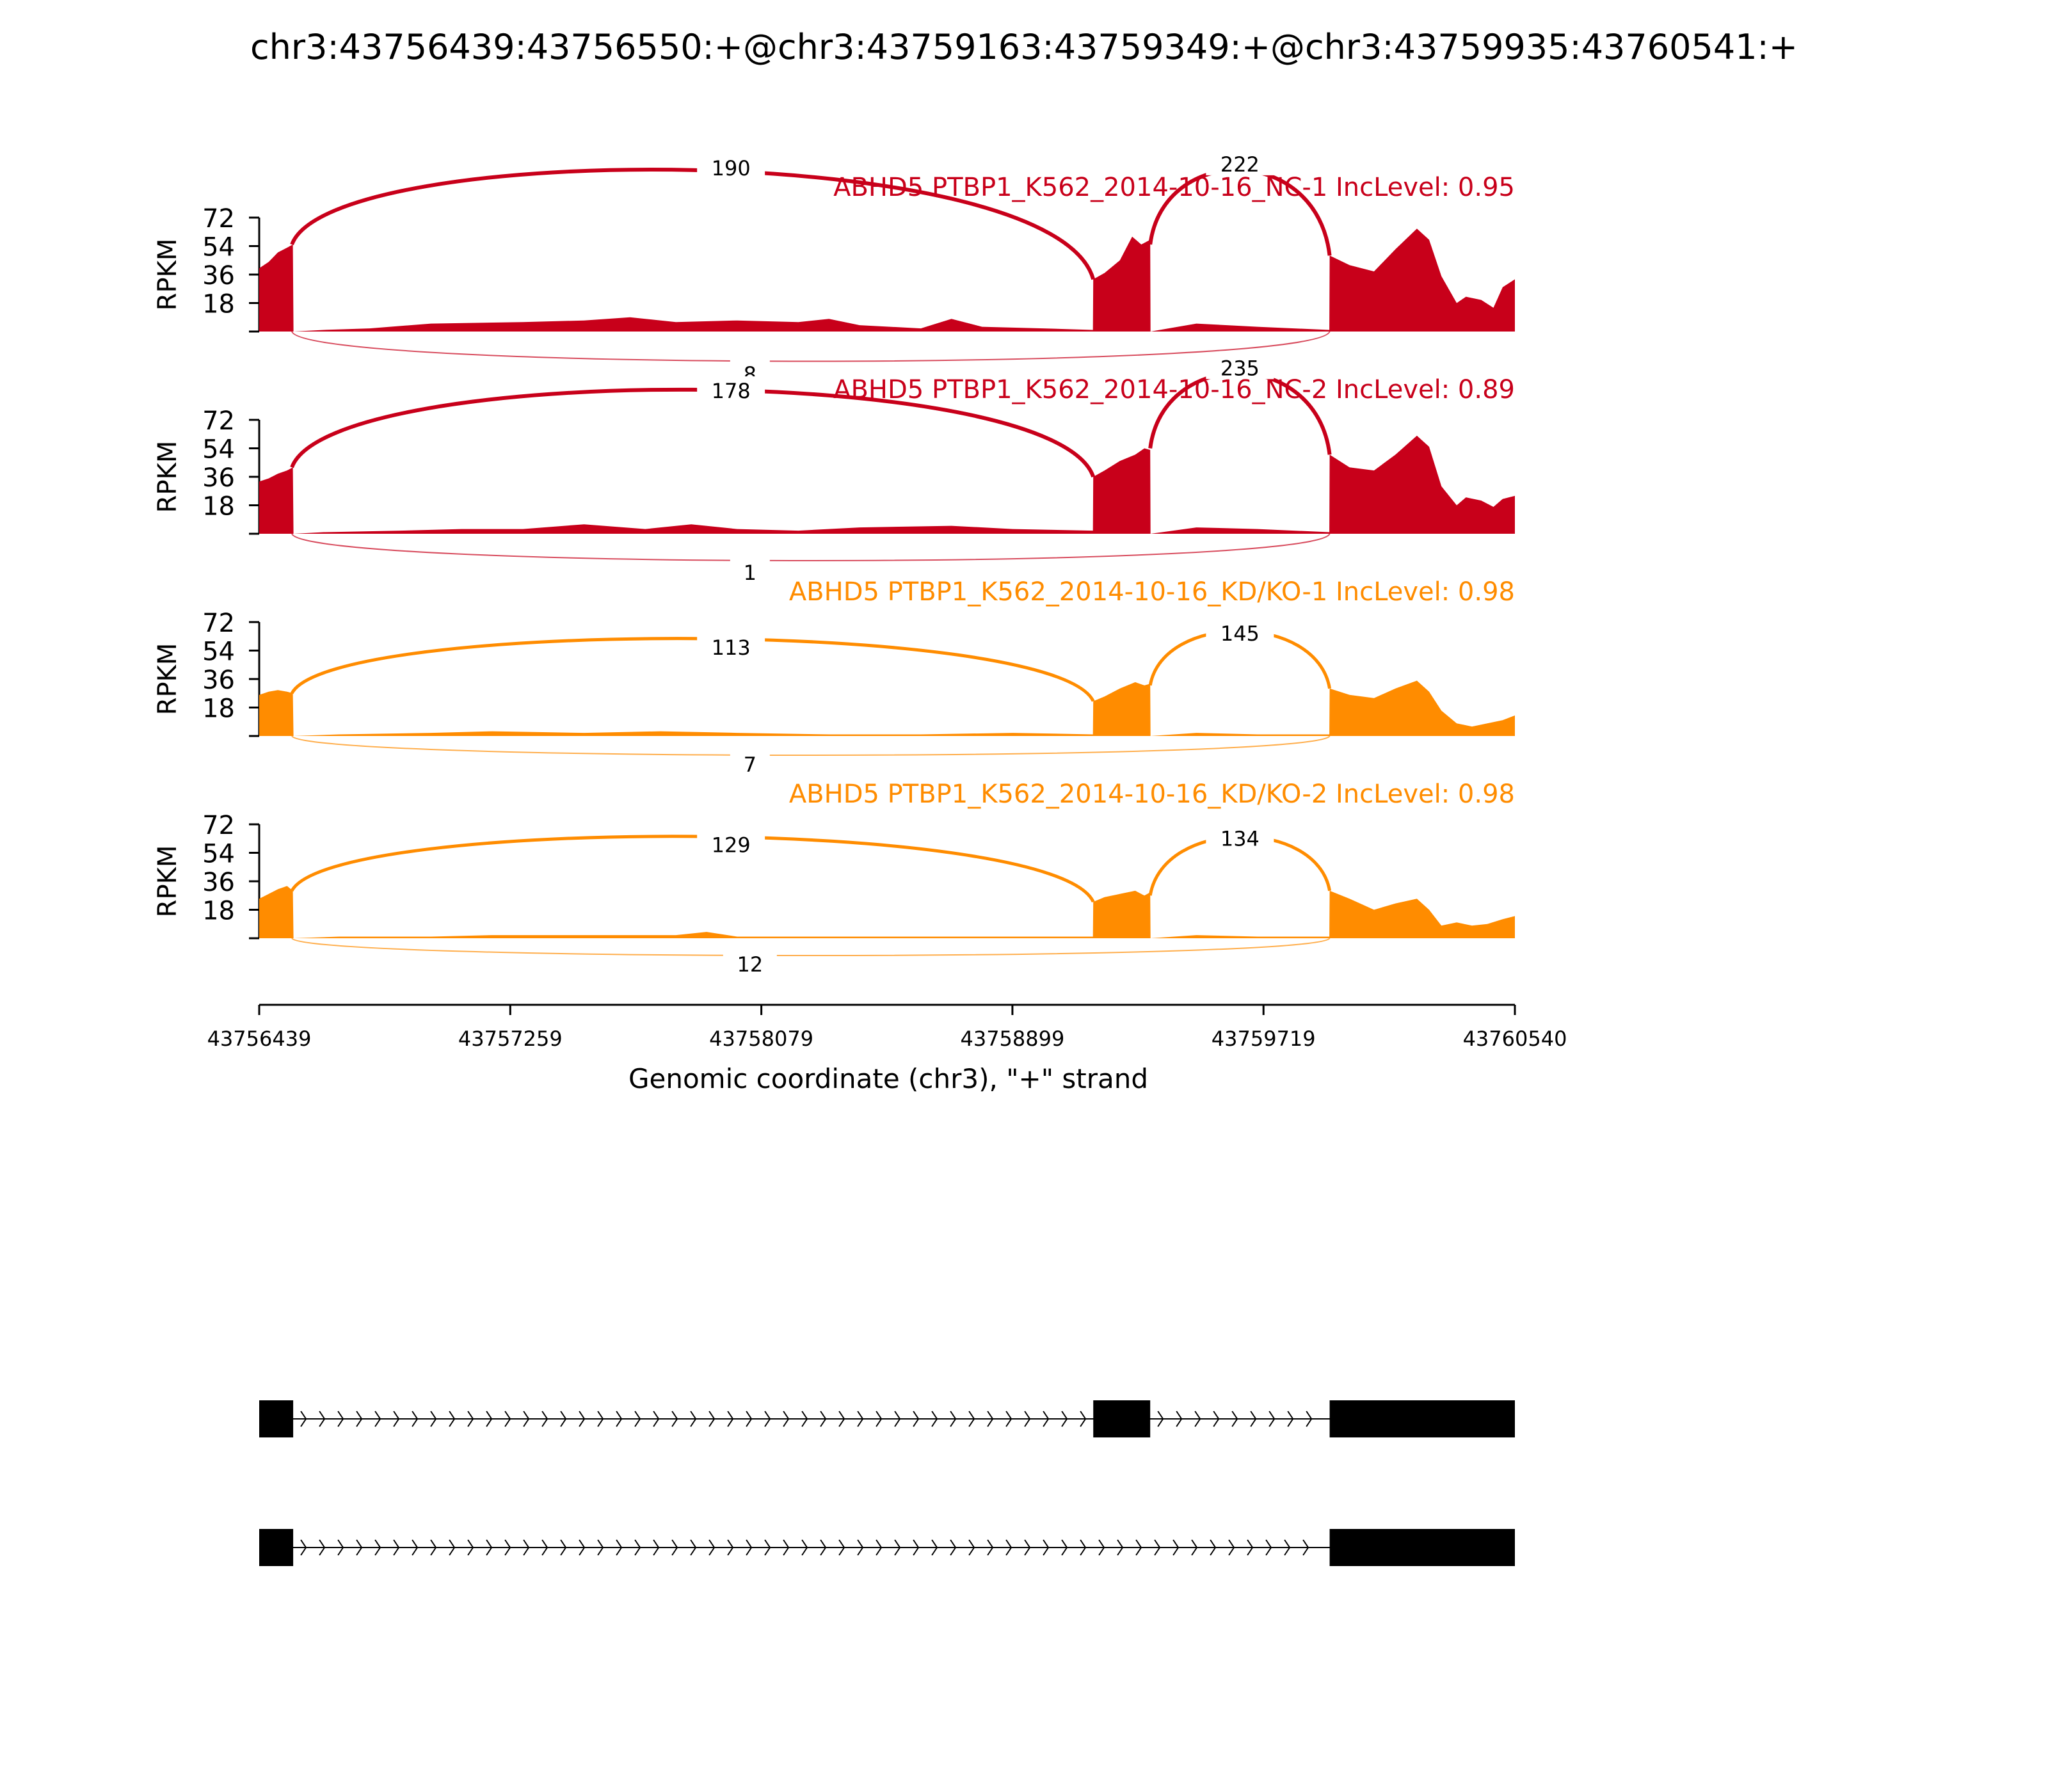 The height and width of the screenshot is (1792, 2048). What do you see at coordinates (218, 709) in the screenshot?
I see `y-tick-label-18: 18` at bounding box center [218, 709].